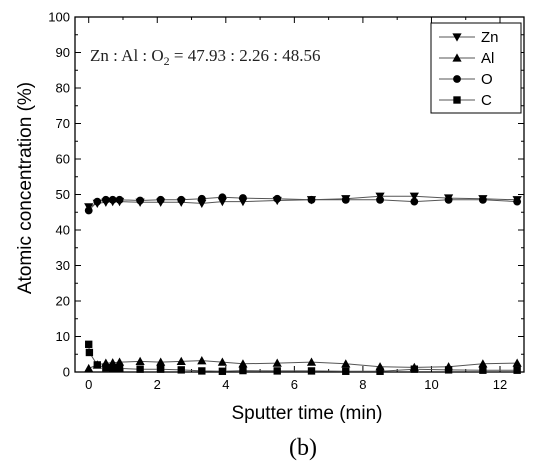  What do you see at coordinates (457, 37) in the screenshot?
I see `legend-marker-zn` at bounding box center [457, 37].